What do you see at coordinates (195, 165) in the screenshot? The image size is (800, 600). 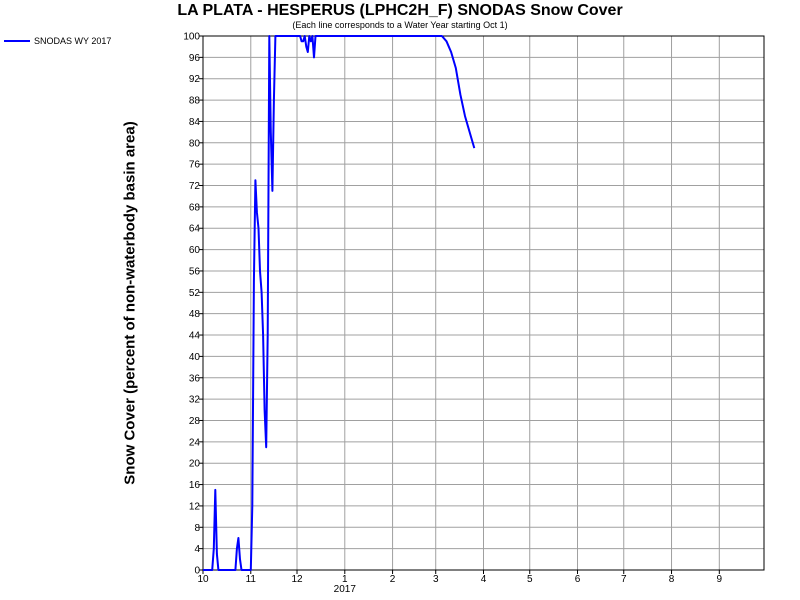 I see `y-tick-label: 76` at bounding box center [195, 165].